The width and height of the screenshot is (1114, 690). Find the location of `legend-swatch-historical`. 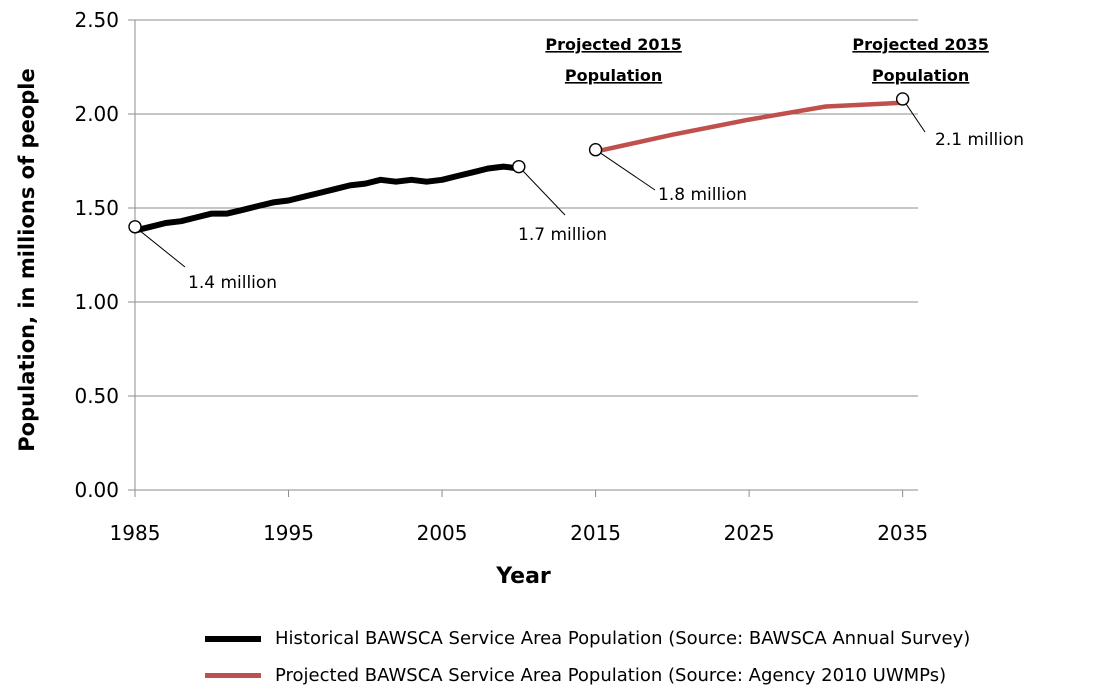

legend-swatch-historical is located at coordinates (233, 638).